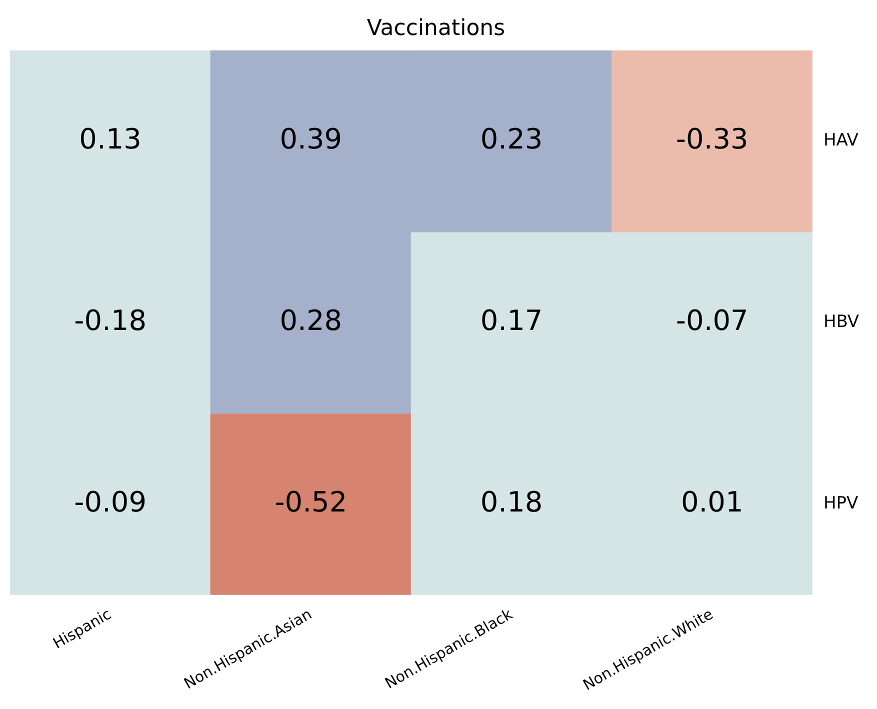 The height and width of the screenshot is (709, 877). I want to click on data-label: -0.33, so click(712, 139).